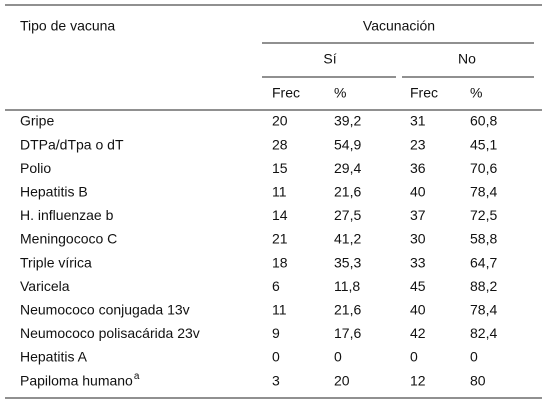  I want to click on cell: 45, so click(418, 286).